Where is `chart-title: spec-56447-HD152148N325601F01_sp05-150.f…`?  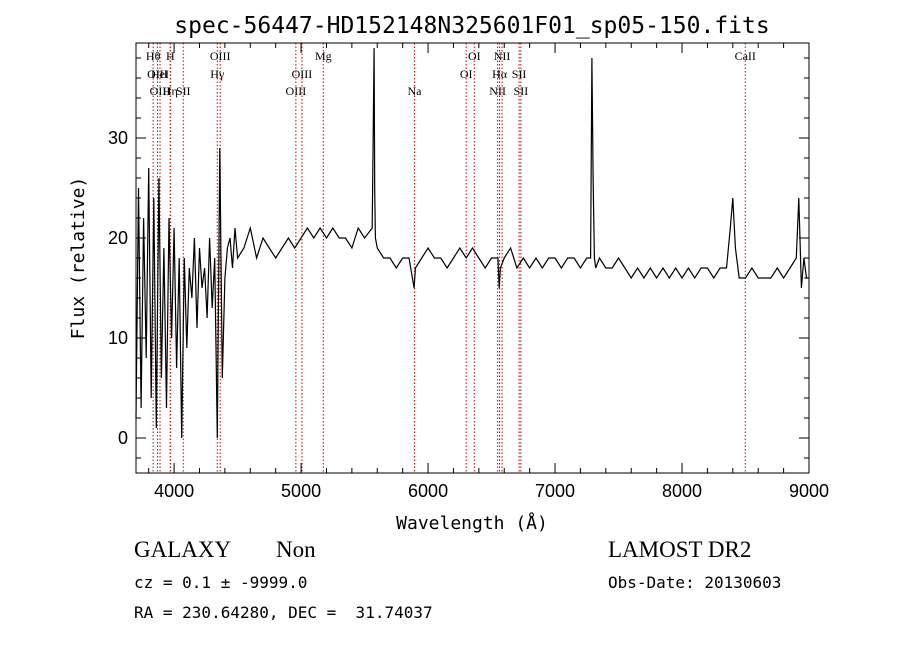 chart-title: spec-56447-HD152148N325601F01_sp05-150.f… is located at coordinates (471, 26).